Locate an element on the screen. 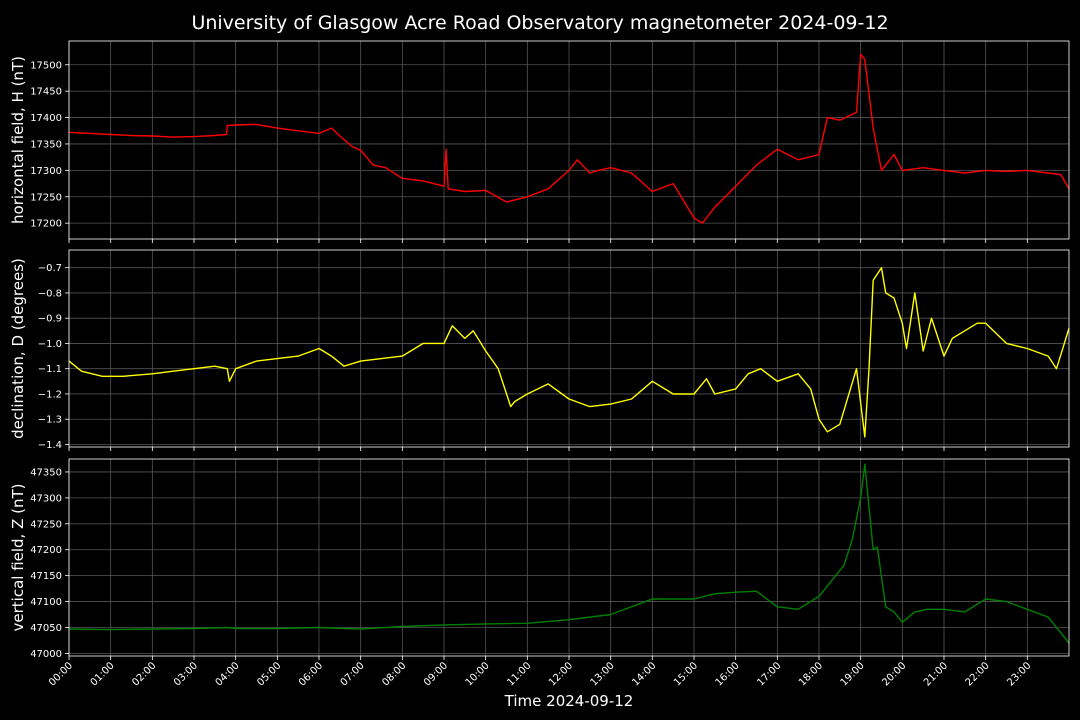 The image size is (1080, 720). y-tick-label: −1.4 is located at coordinates (50, 445).